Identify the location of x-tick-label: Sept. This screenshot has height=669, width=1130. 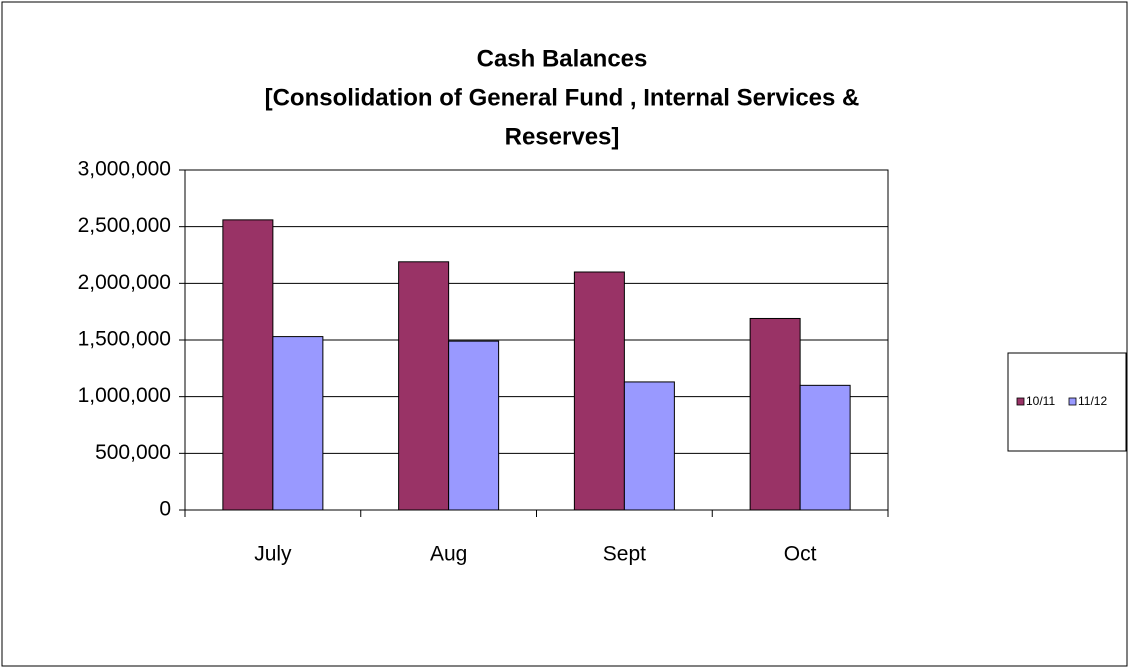
(624, 554).